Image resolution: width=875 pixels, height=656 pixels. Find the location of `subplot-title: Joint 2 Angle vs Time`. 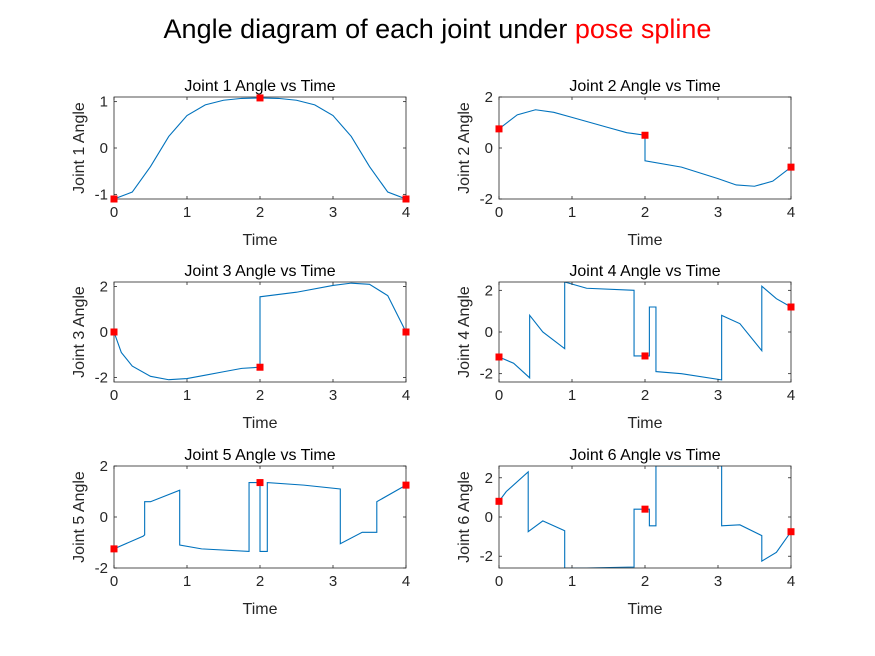

subplot-title: Joint 2 Angle vs Time is located at coordinates (644, 86).